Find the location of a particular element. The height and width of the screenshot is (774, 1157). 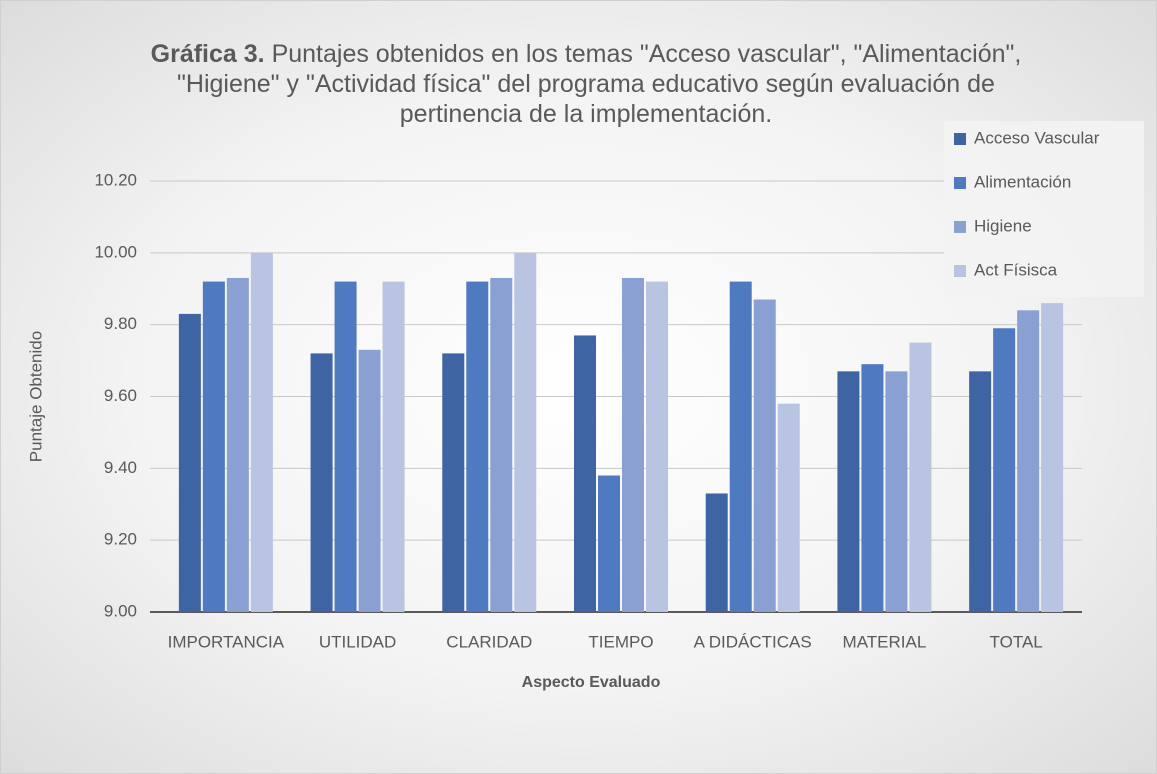

legend-label: Alimentación is located at coordinates (1022, 181).